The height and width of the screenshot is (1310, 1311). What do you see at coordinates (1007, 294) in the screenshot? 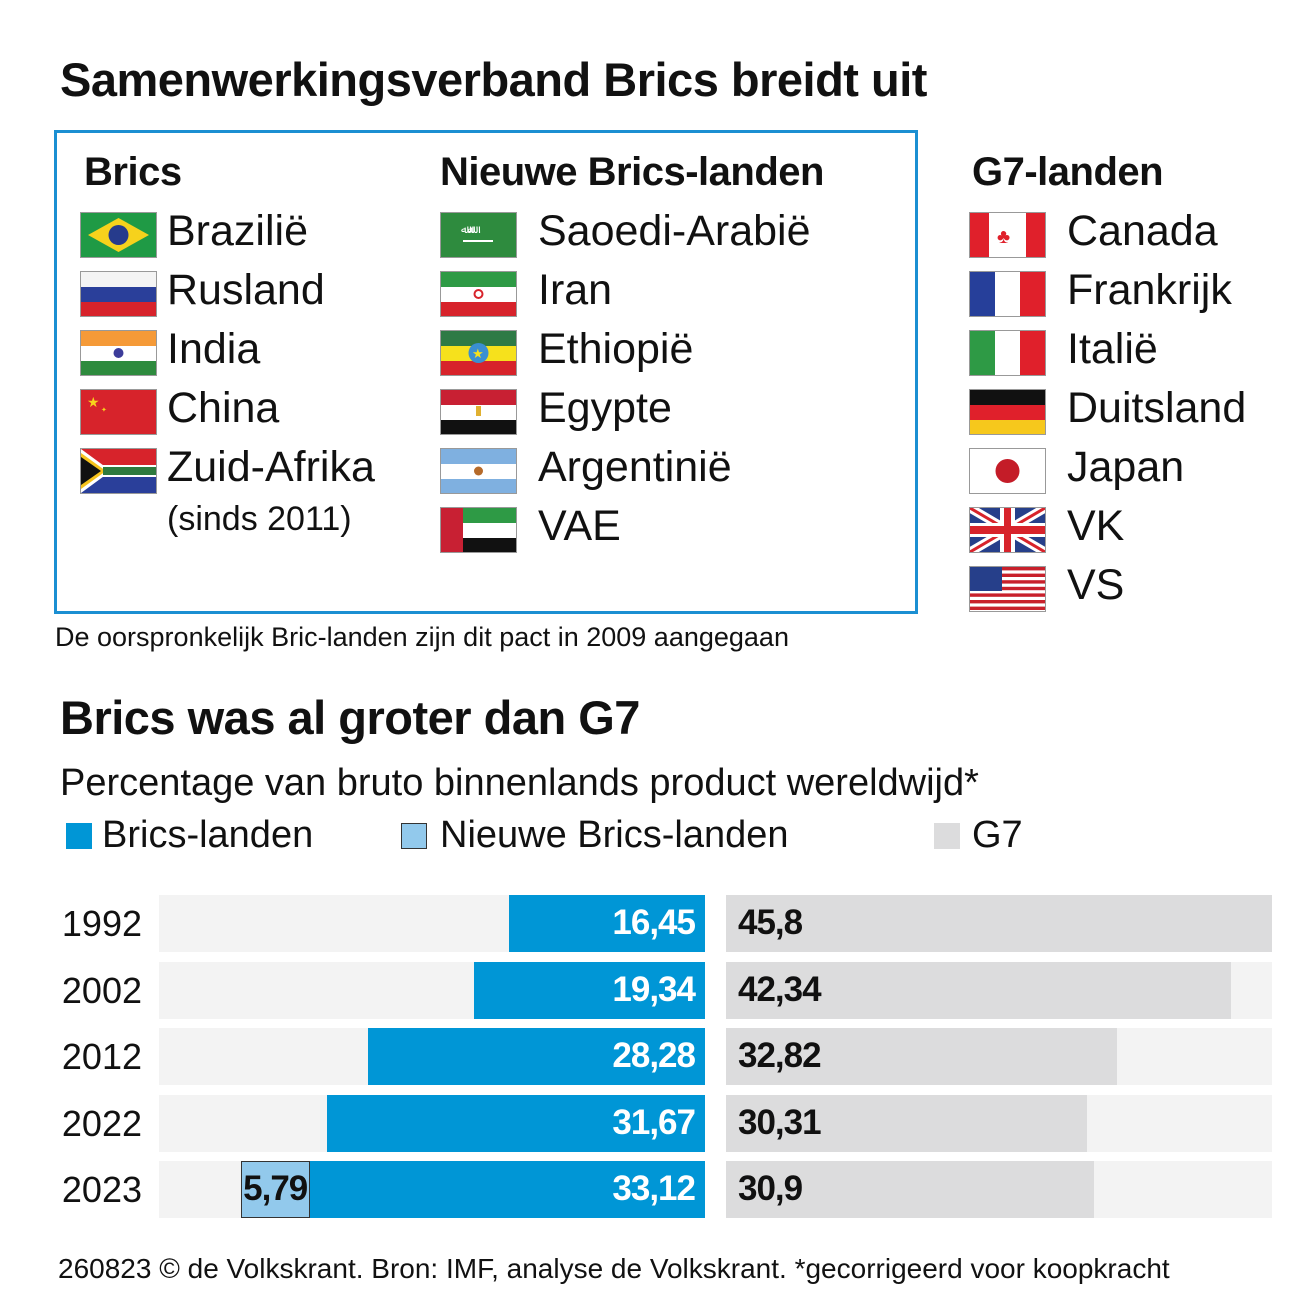
I see `flag-france-icon` at bounding box center [1007, 294].